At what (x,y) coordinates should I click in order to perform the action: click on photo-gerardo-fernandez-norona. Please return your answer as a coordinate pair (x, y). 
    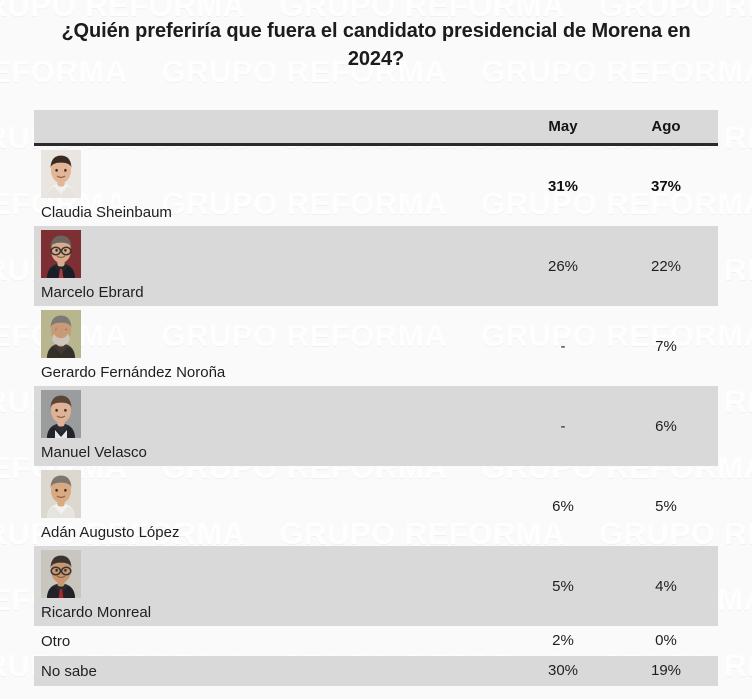
    Looking at the image, I should click on (61, 334).